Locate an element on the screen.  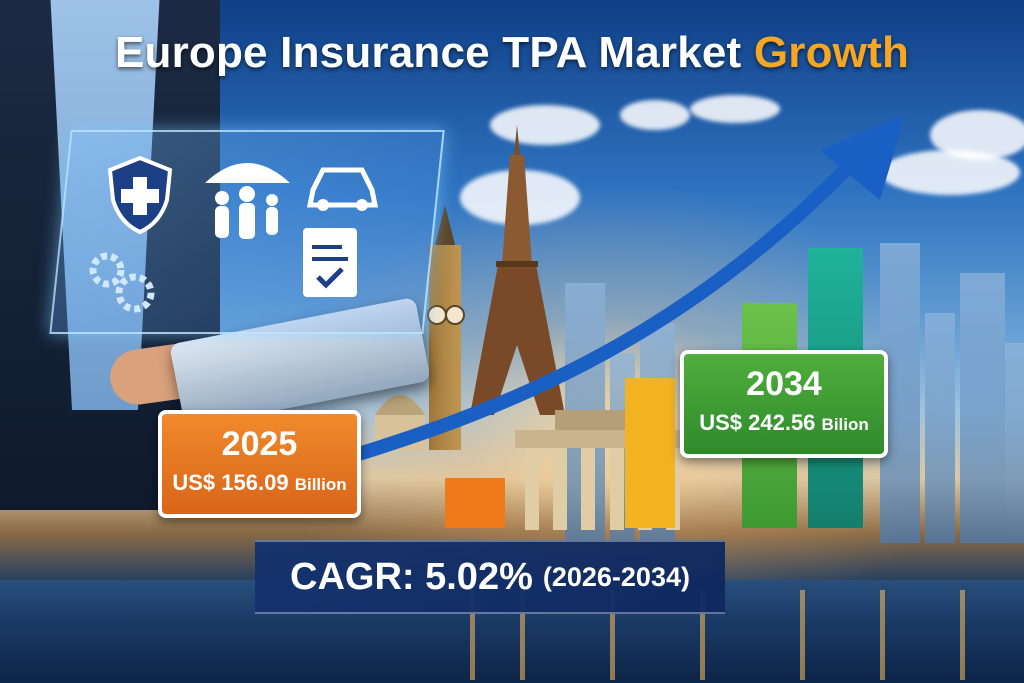
shield-cross-icon is located at coordinates (140, 195).